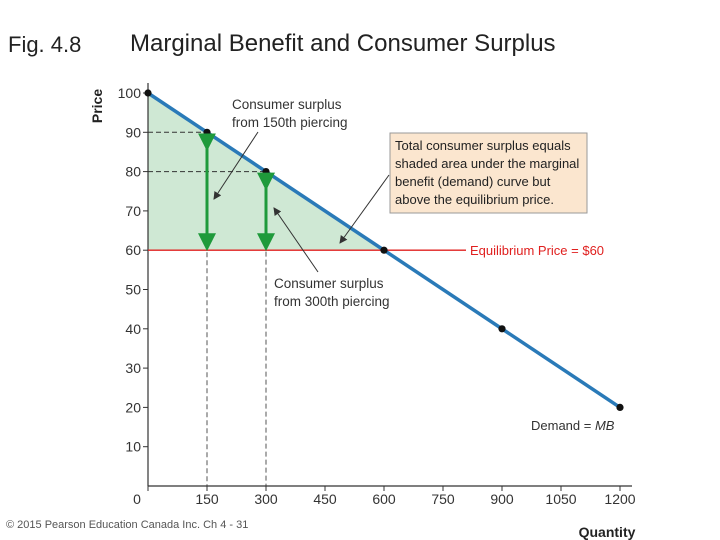 This screenshot has width=720, height=540. What do you see at coordinates (329, 283) in the screenshot?
I see `annotation-cs300-line-1: Consumer surplus` at bounding box center [329, 283].